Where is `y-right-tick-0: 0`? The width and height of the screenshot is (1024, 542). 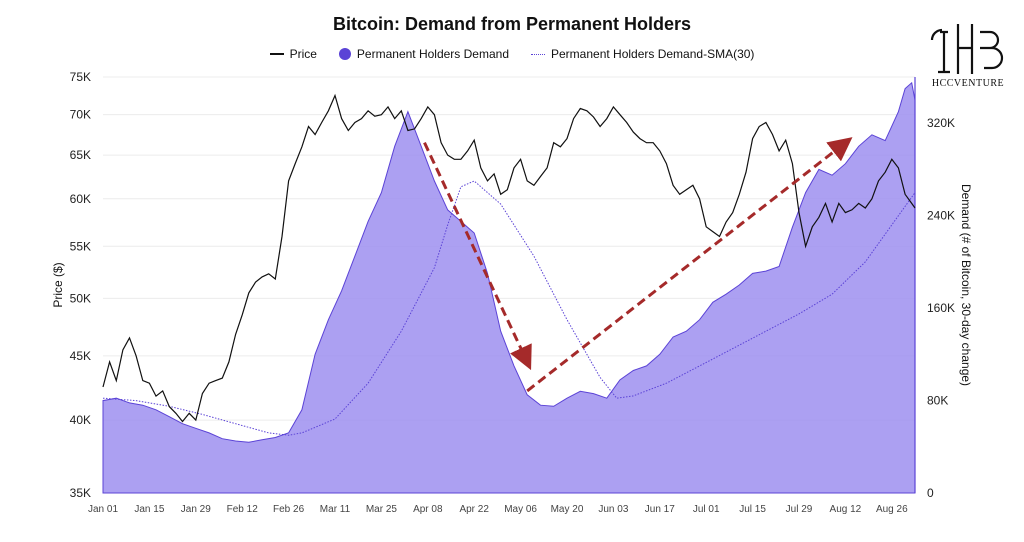 y-right-tick-0: 0 is located at coordinates (930, 493).